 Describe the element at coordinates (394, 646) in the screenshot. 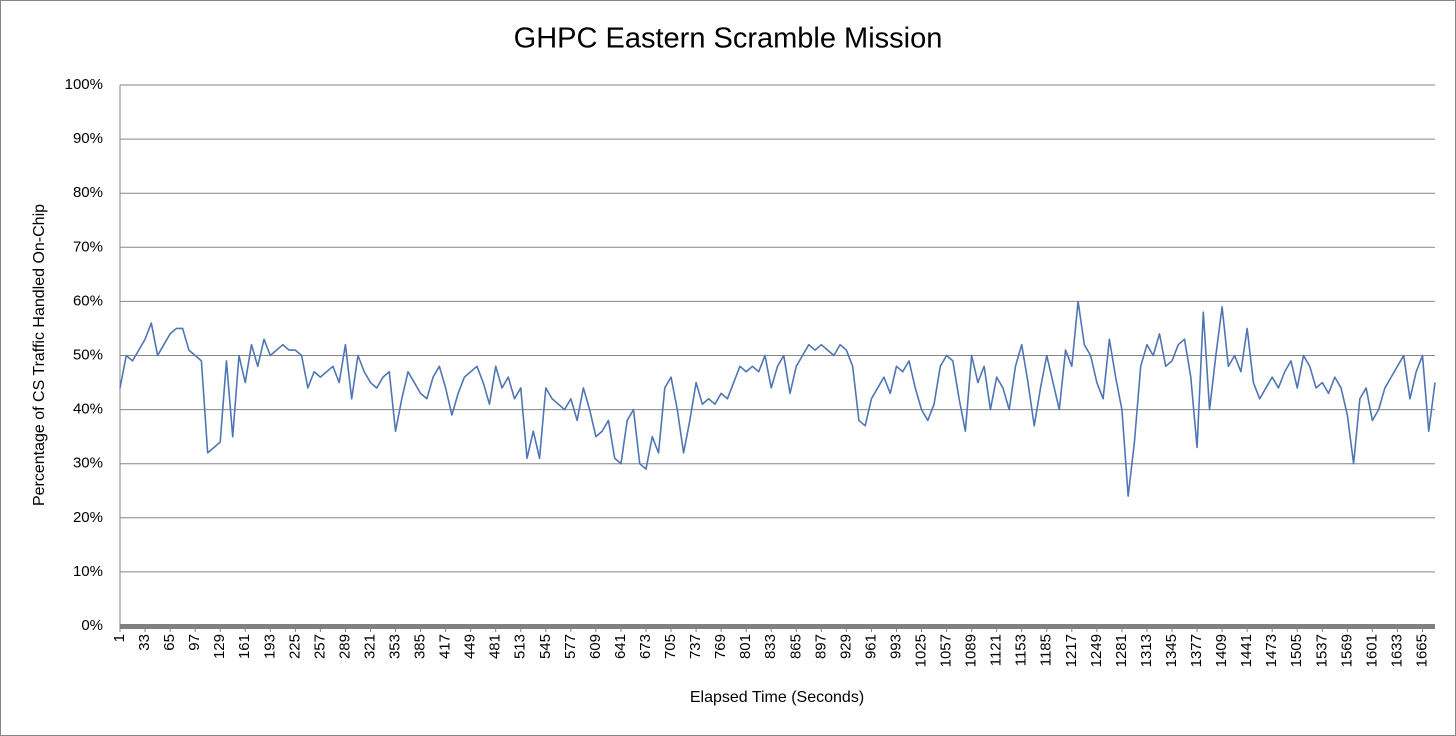

I see `x-tick-label: 353` at that location.